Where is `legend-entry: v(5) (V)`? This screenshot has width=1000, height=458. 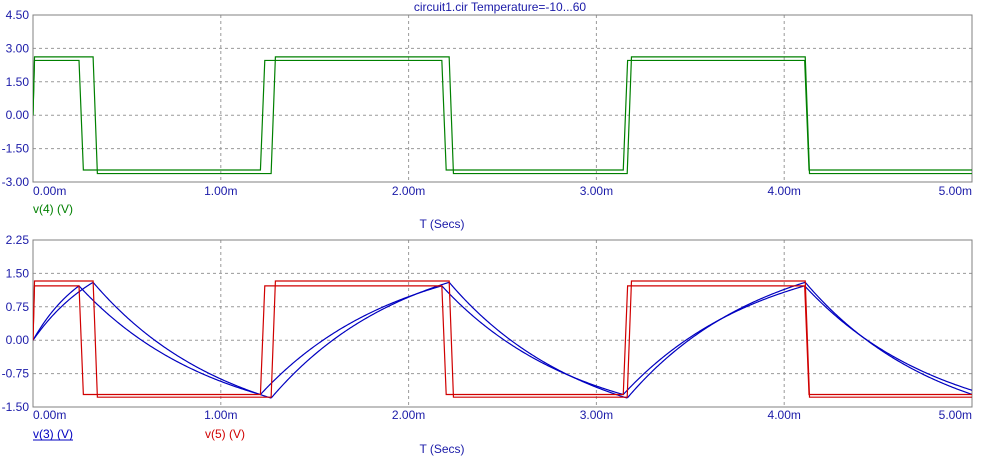 legend-entry: v(5) (V) is located at coordinates (225, 434).